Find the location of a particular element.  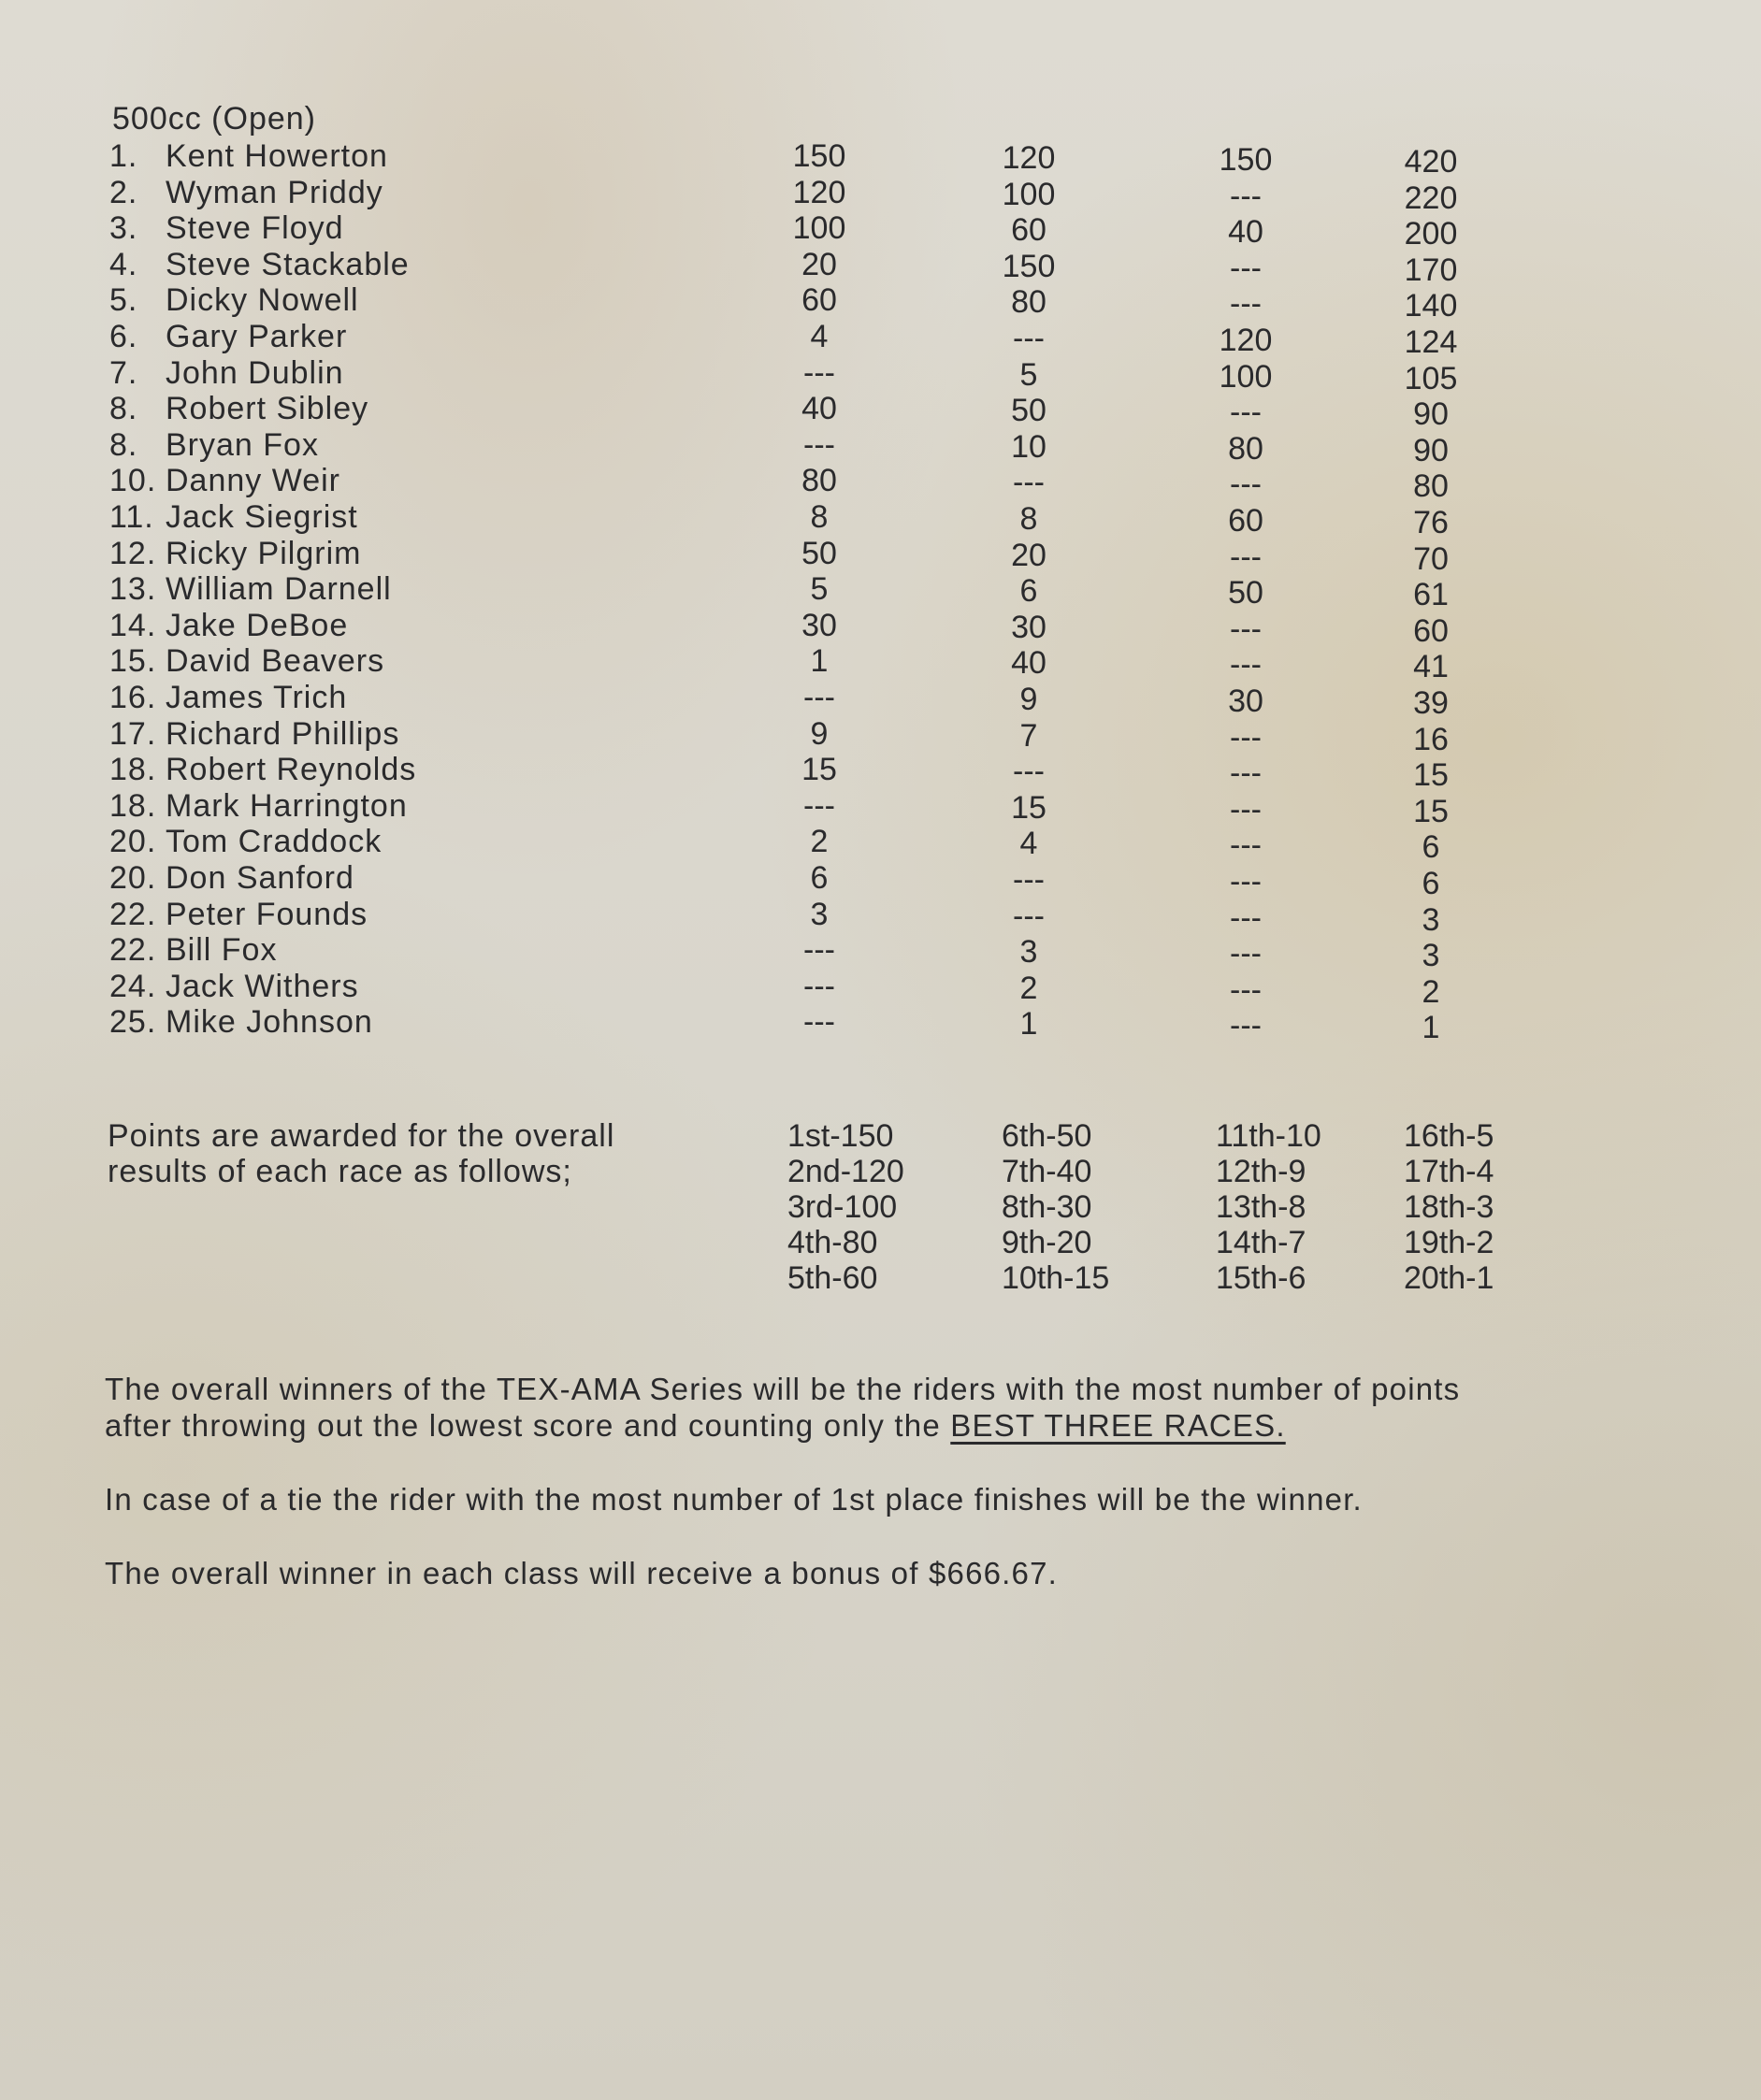

rider-name: 8. Robert Sibley is located at coordinates (239, 409).